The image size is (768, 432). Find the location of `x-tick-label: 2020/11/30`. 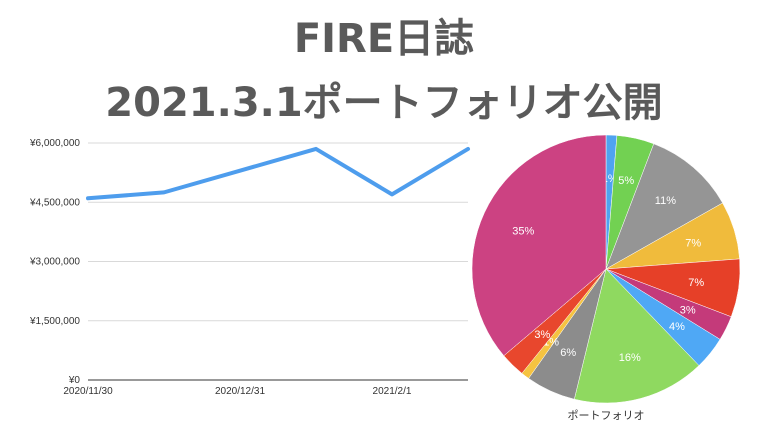

x-tick-label: 2020/11/30 is located at coordinates (88, 391).